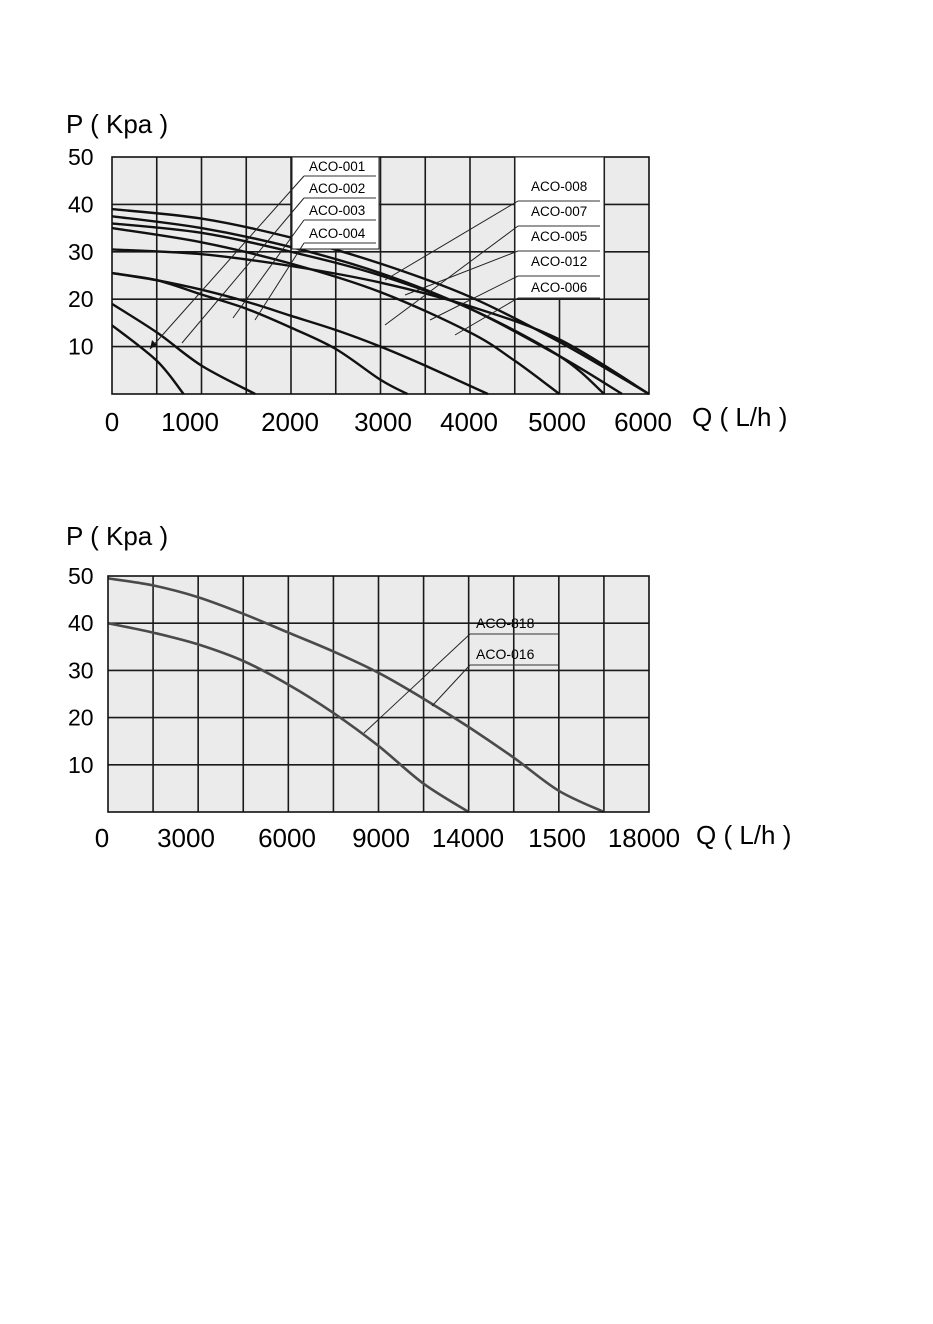 This screenshot has width=933, height=1324. What do you see at coordinates (559, 261) in the screenshot?
I see `legend-label-aco-012: ACO-012` at bounding box center [559, 261].